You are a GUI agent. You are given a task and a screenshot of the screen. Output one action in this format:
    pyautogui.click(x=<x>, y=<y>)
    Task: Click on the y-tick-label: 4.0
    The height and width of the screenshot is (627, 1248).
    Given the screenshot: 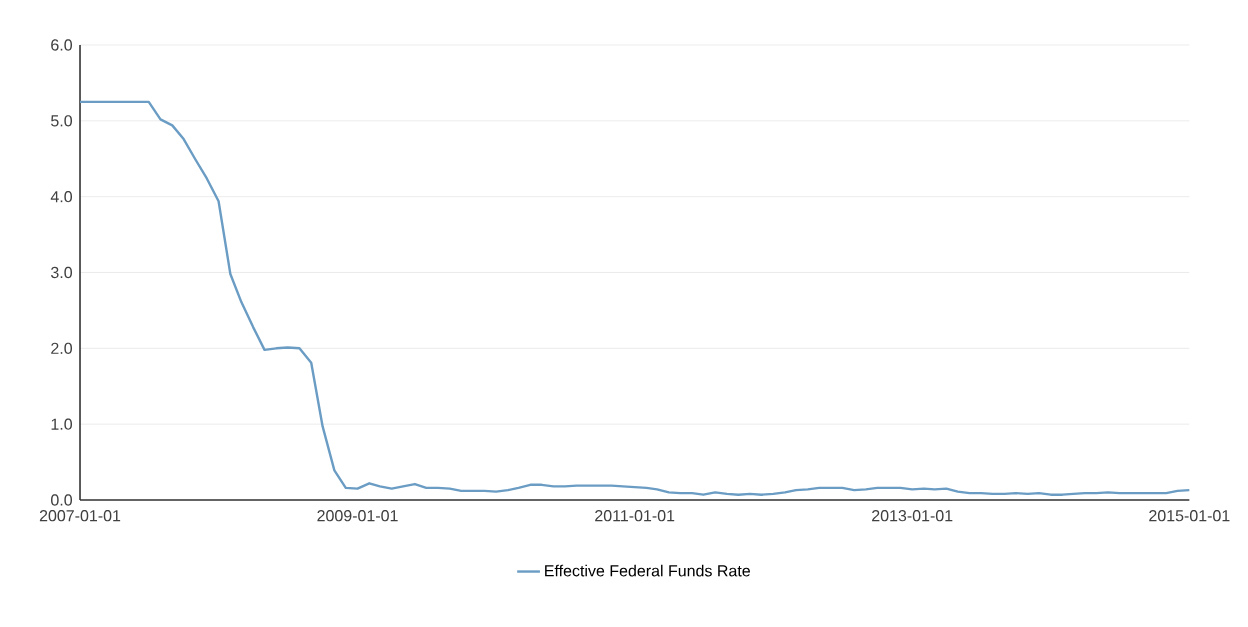 What is the action you would take?
    pyautogui.click(x=61, y=197)
    